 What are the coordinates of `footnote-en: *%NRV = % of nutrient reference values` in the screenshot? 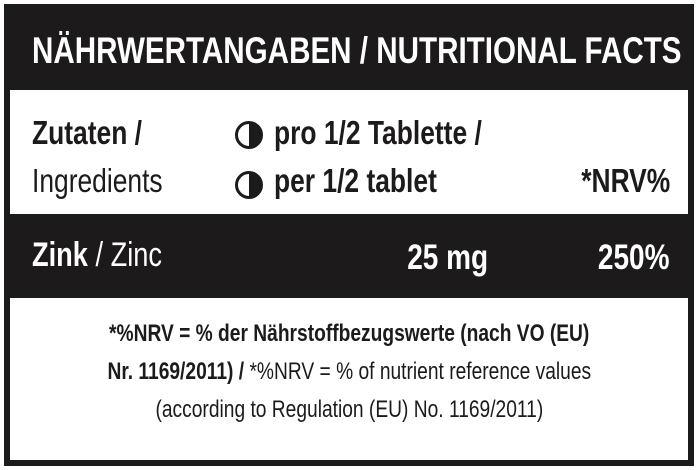 It's located at (420, 371).